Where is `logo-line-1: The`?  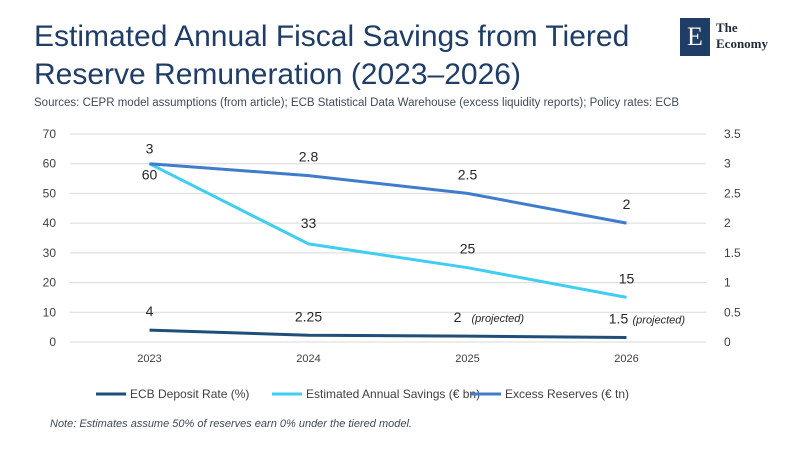 logo-line-1: The is located at coordinates (727, 27).